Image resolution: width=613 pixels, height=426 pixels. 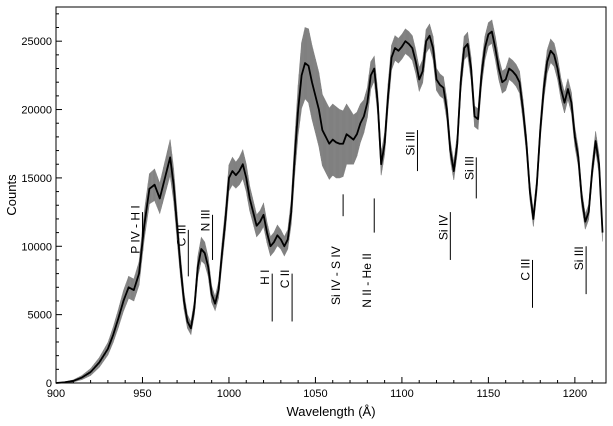 What do you see at coordinates (265, 277) in the screenshot?
I see `annotation-label: H I` at bounding box center [265, 277].